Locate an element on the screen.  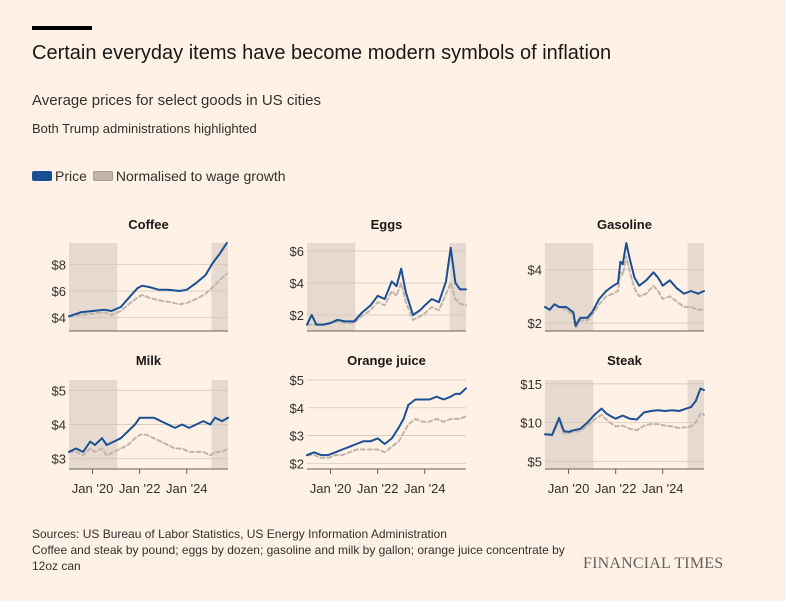
milk-normalised-line is located at coordinates (148, 445).